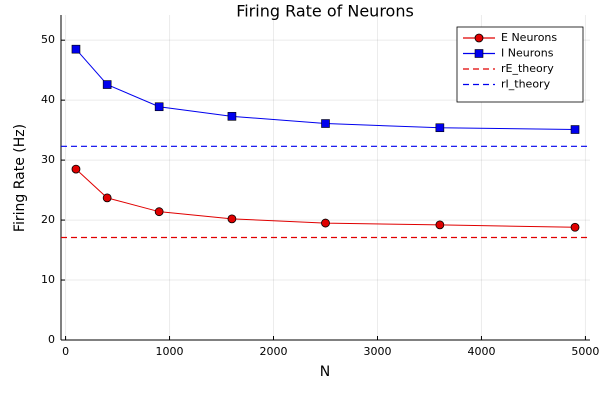 This screenshot has height=400, width=600. Describe the element at coordinates (48, 39) in the screenshot. I see `y-tick-label: 50` at that location.